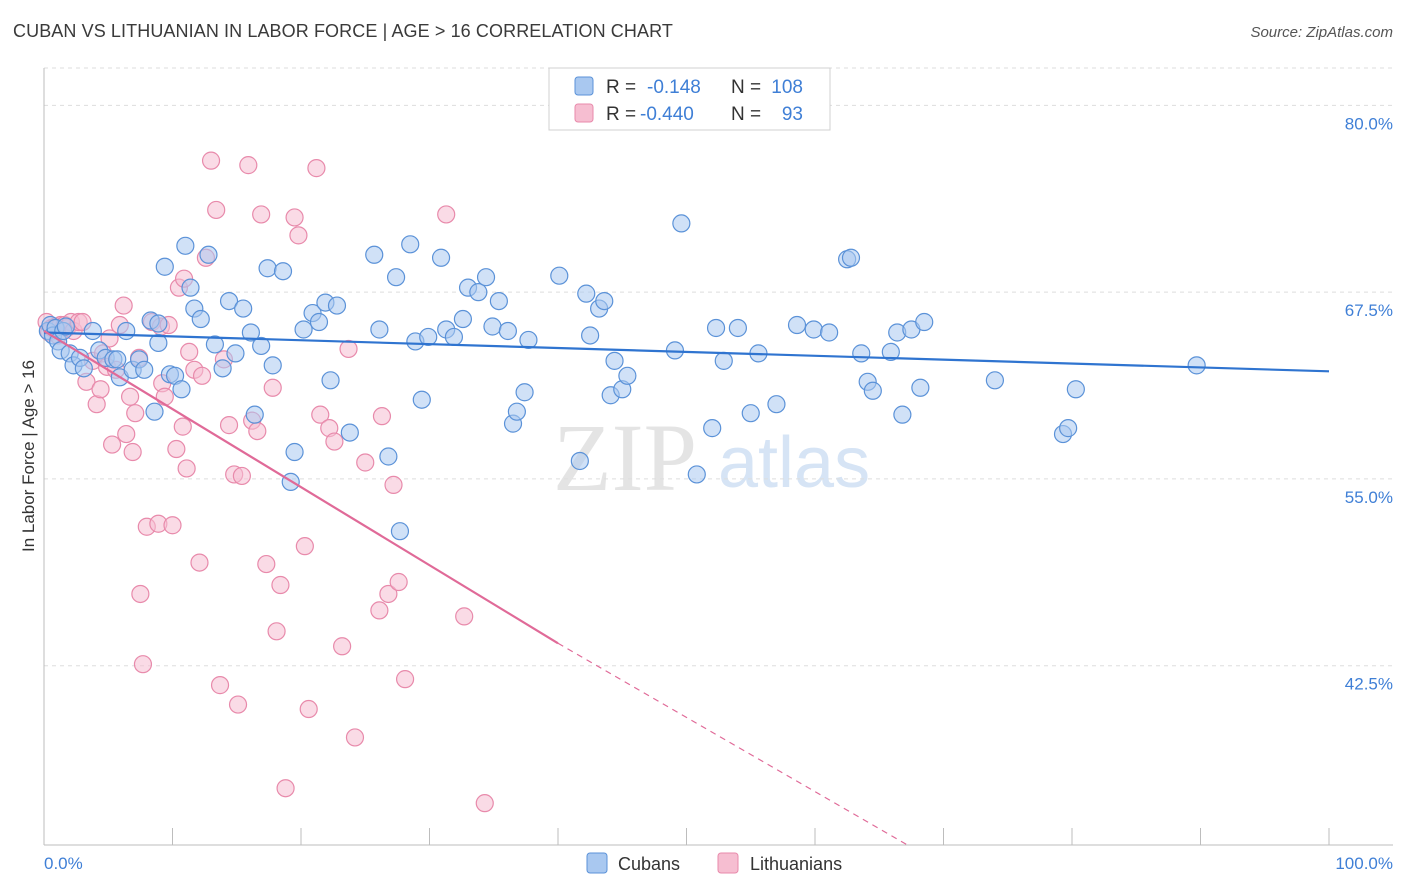 This screenshot has height=892, width=1406. I want to click on x-tick-label-max: 100.0%, so click(1364, 863).